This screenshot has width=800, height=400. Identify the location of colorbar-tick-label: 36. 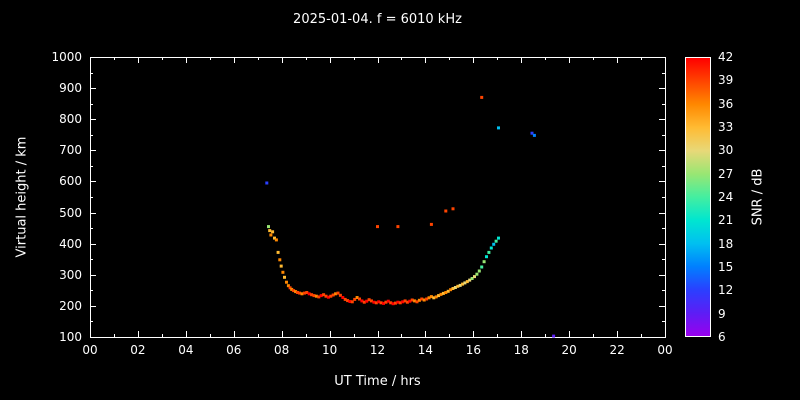
(726, 103).